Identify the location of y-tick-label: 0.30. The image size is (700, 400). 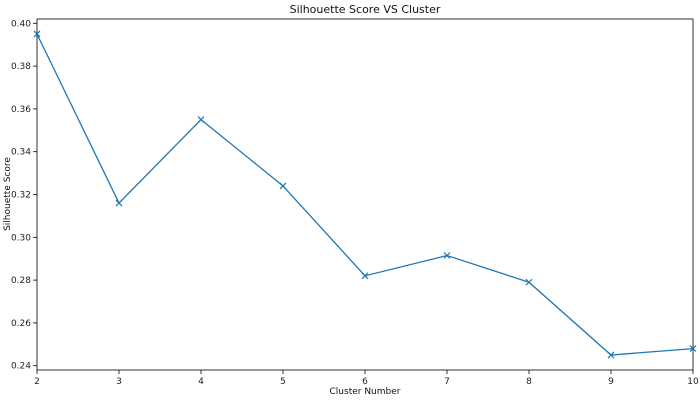
(21, 238).